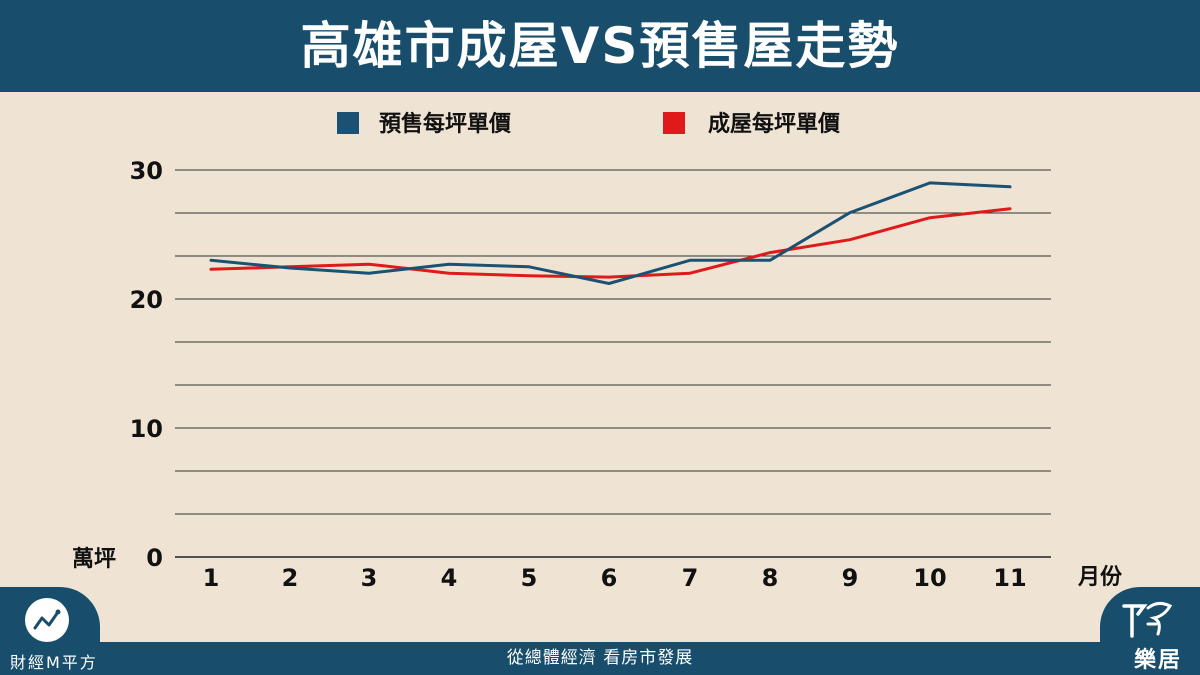  Describe the element at coordinates (54, 662) in the screenshot. I see `brand-left-name: 財經M平方` at that location.